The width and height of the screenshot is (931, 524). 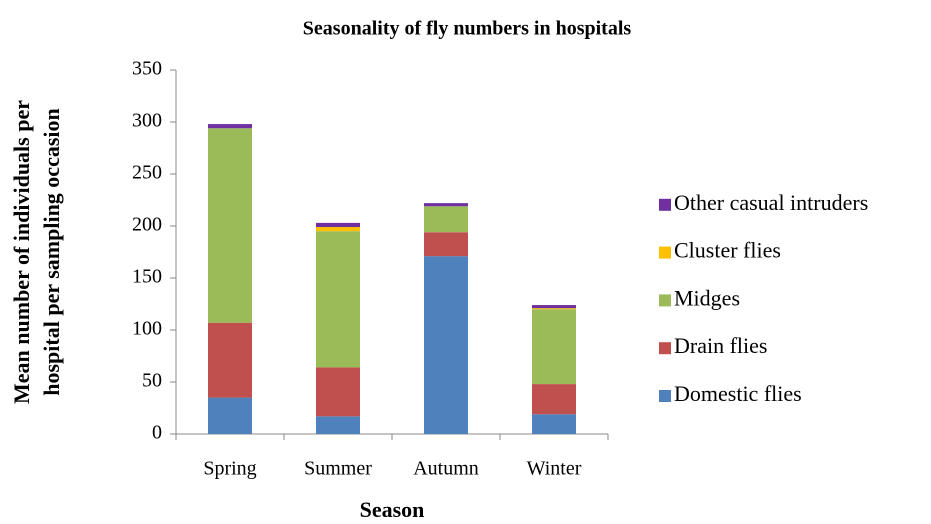 What do you see at coordinates (147, 277) in the screenshot?
I see `y-tick-label: 150` at bounding box center [147, 277].